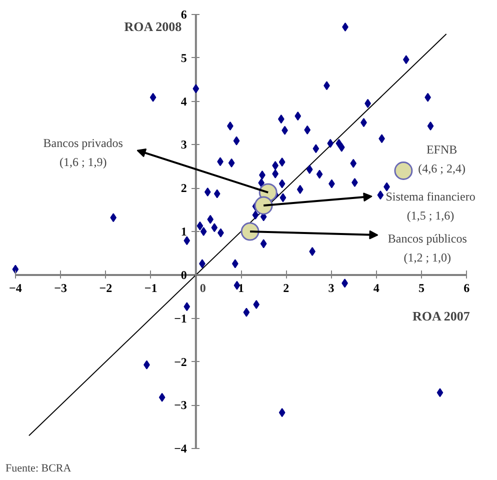 The height and width of the screenshot is (480, 497). I want to click on y-tick-label: 5, so click(183, 57).